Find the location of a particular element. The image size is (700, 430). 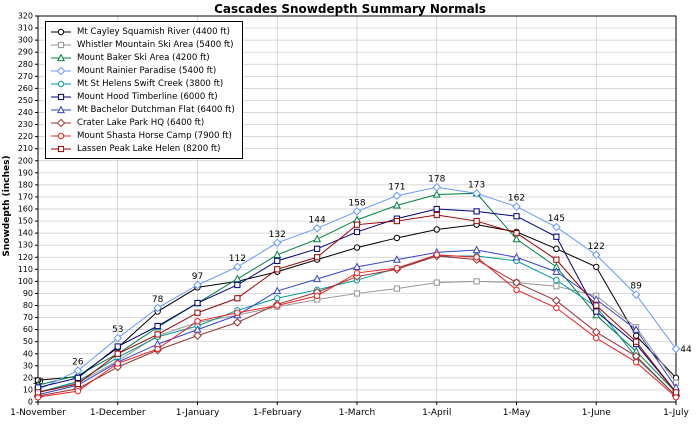

svg-text: 70 is located at coordinates (28, 317).